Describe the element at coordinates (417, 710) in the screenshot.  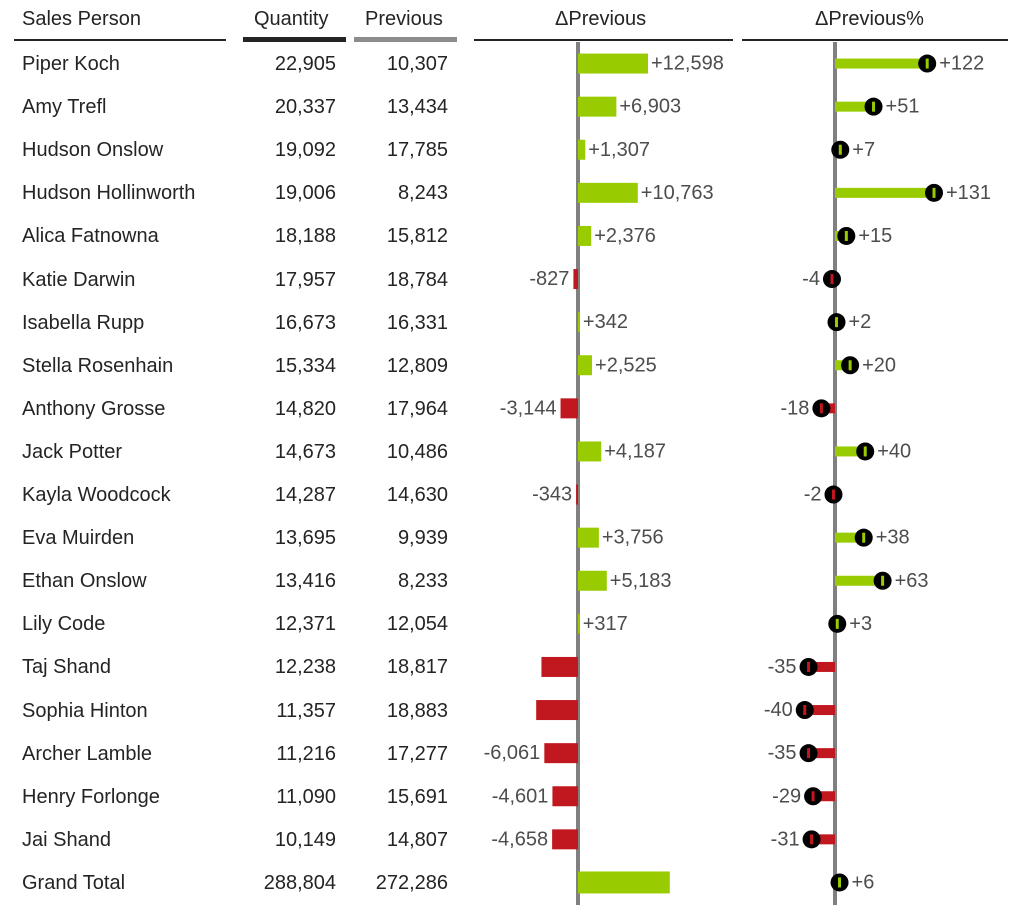
I see `previous-cell: 18,883` at that location.